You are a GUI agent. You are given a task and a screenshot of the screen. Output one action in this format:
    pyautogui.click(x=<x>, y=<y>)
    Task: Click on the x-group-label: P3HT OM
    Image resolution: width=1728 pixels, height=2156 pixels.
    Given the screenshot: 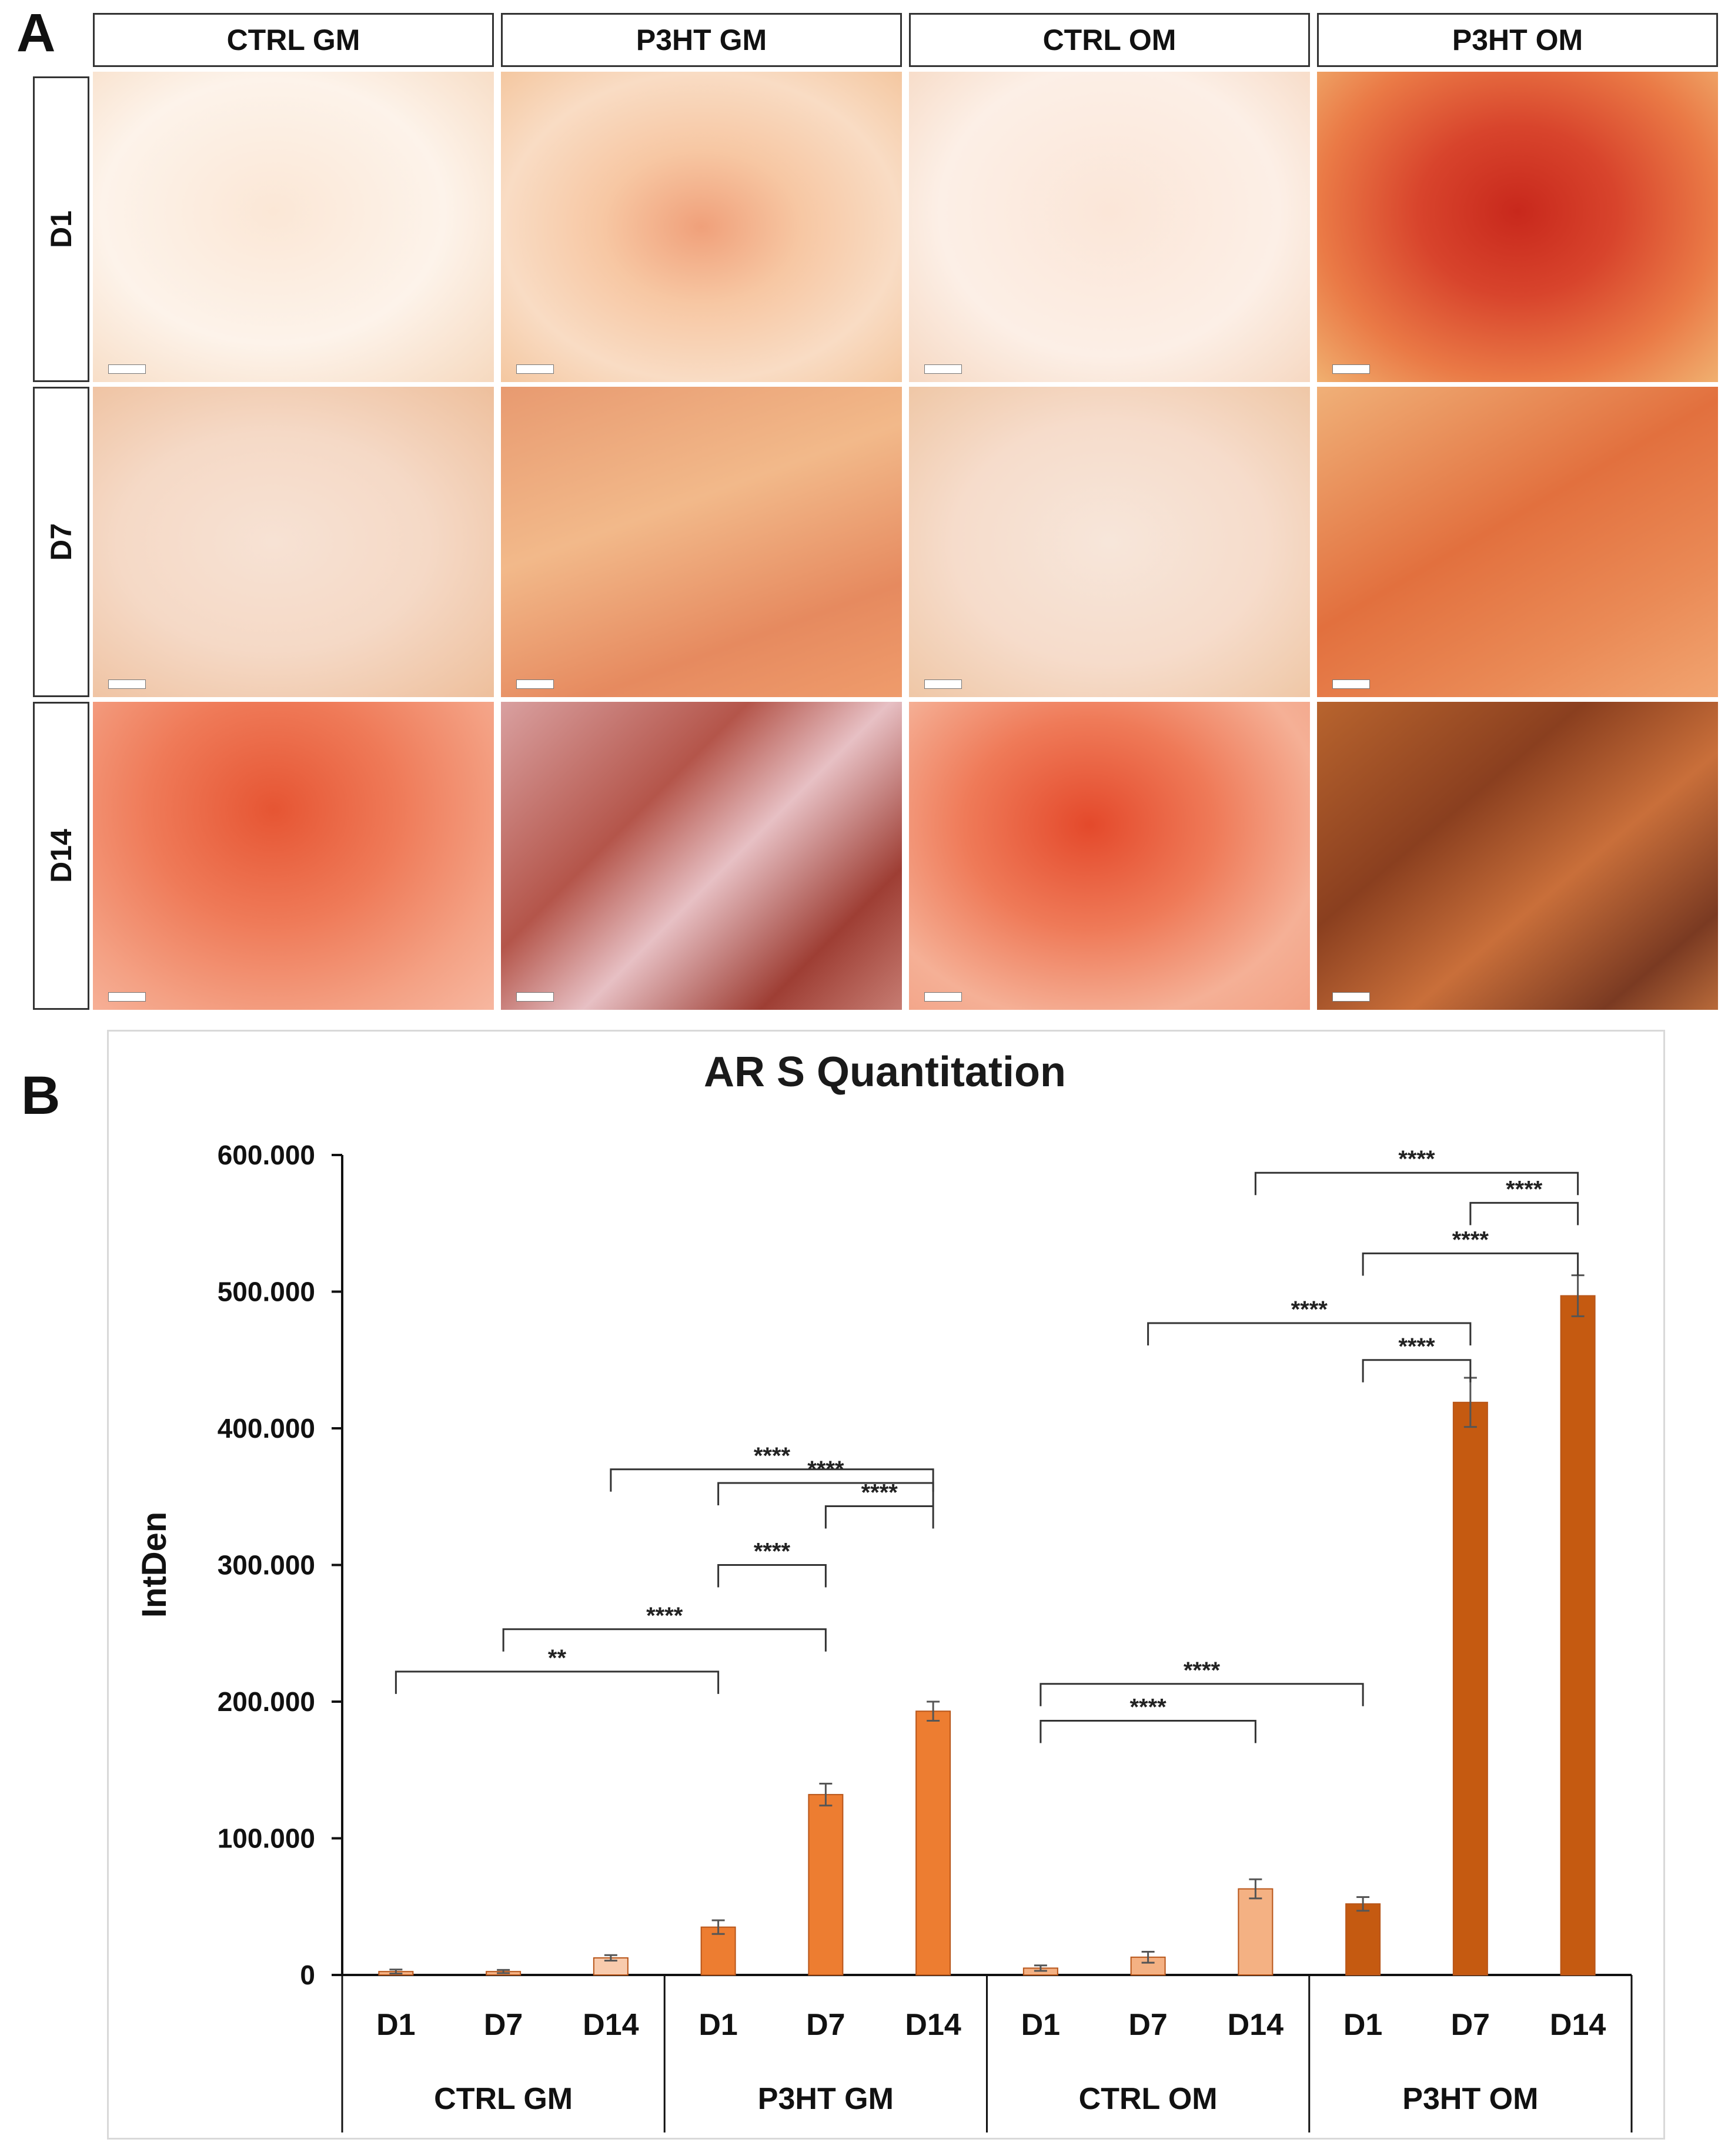 What is the action you would take?
    pyautogui.click(x=1470, y=2099)
    